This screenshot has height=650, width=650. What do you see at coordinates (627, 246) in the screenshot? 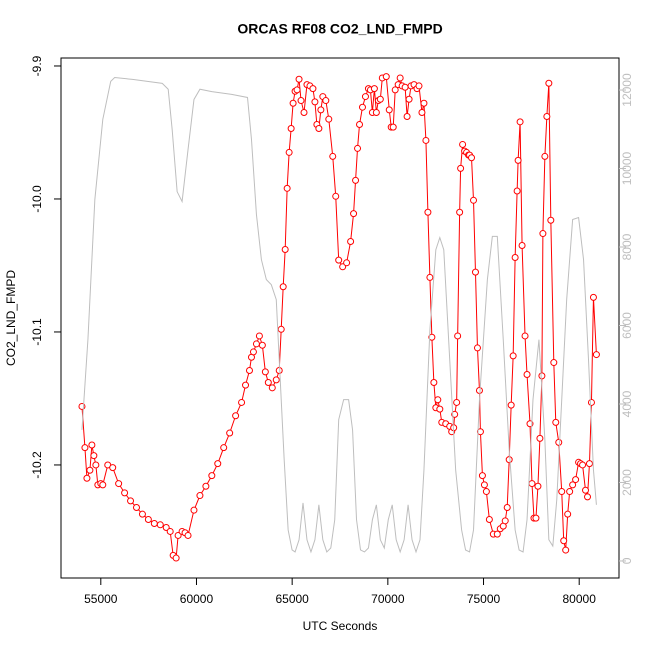
I see `y2-tick-label: 8000` at bounding box center [627, 246].